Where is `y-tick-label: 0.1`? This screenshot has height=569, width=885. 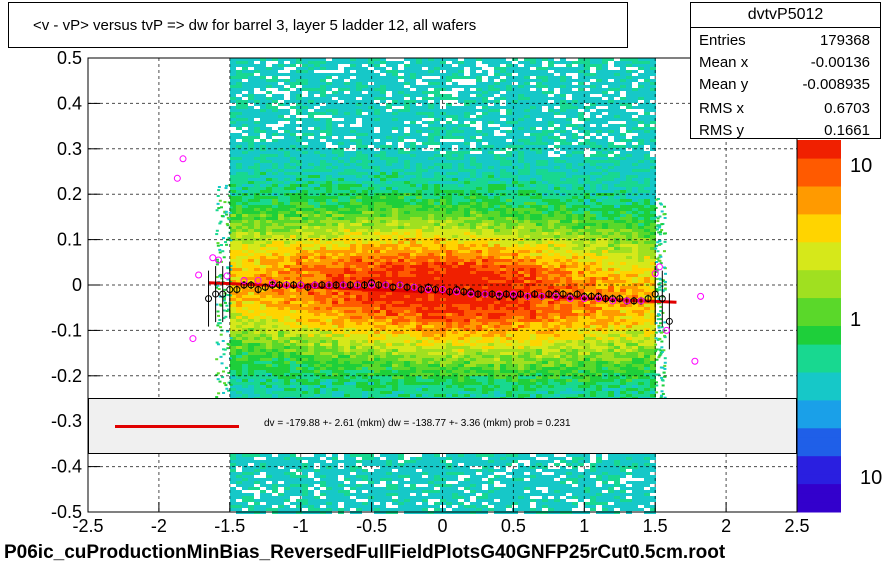 y-tick-label: 0.1 is located at coordinates (69, 240).